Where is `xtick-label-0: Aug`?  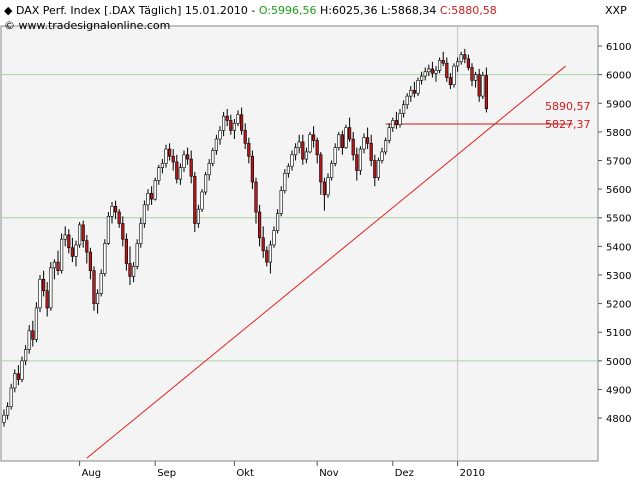 xtick-label-0: Aug is located at coordinates (92, 473).